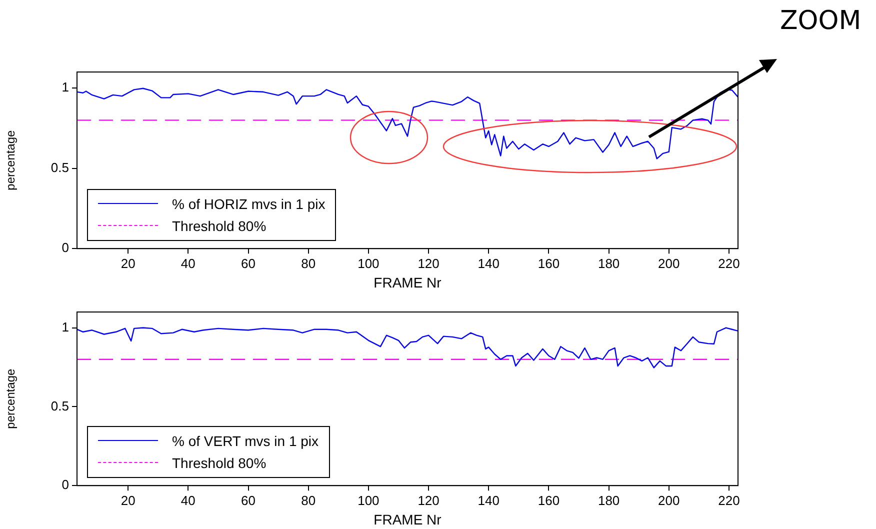 Image resolution: width=876 pixels, height=529 pixels. What do you see at coordinates (249, 204) in the screenshot?
I see `legend-label: % of HORIZ mvs in 1 pix` at bounding box center [249, 204].